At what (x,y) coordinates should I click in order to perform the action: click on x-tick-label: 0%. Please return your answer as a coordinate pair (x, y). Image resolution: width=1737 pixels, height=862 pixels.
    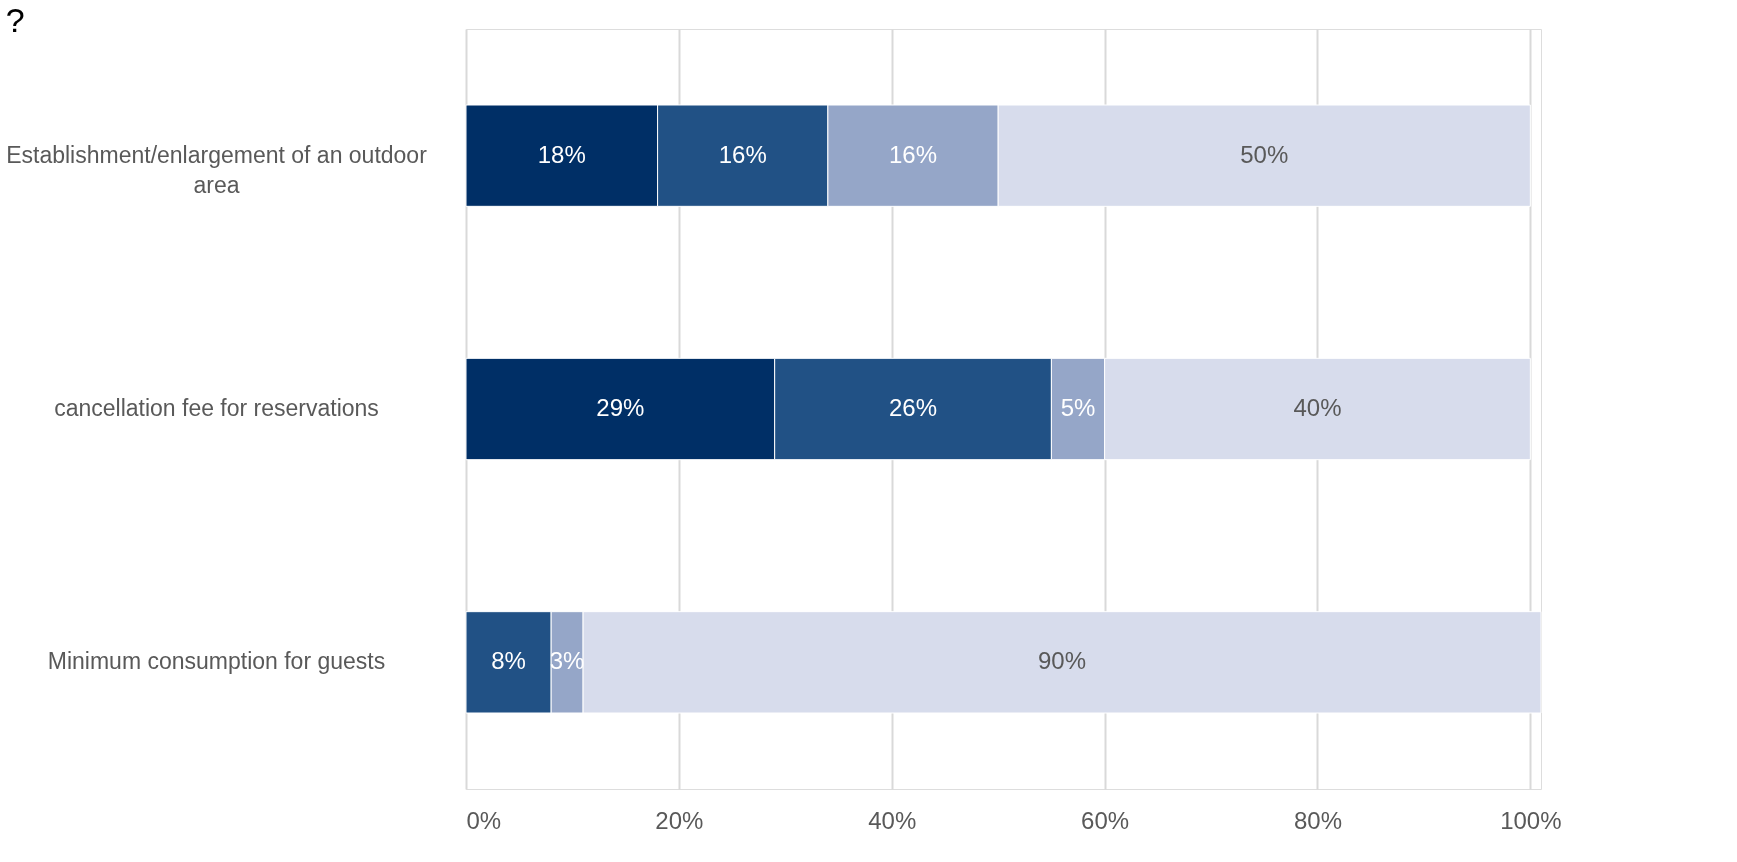
    Looking at the image, I should click on (484, 820).